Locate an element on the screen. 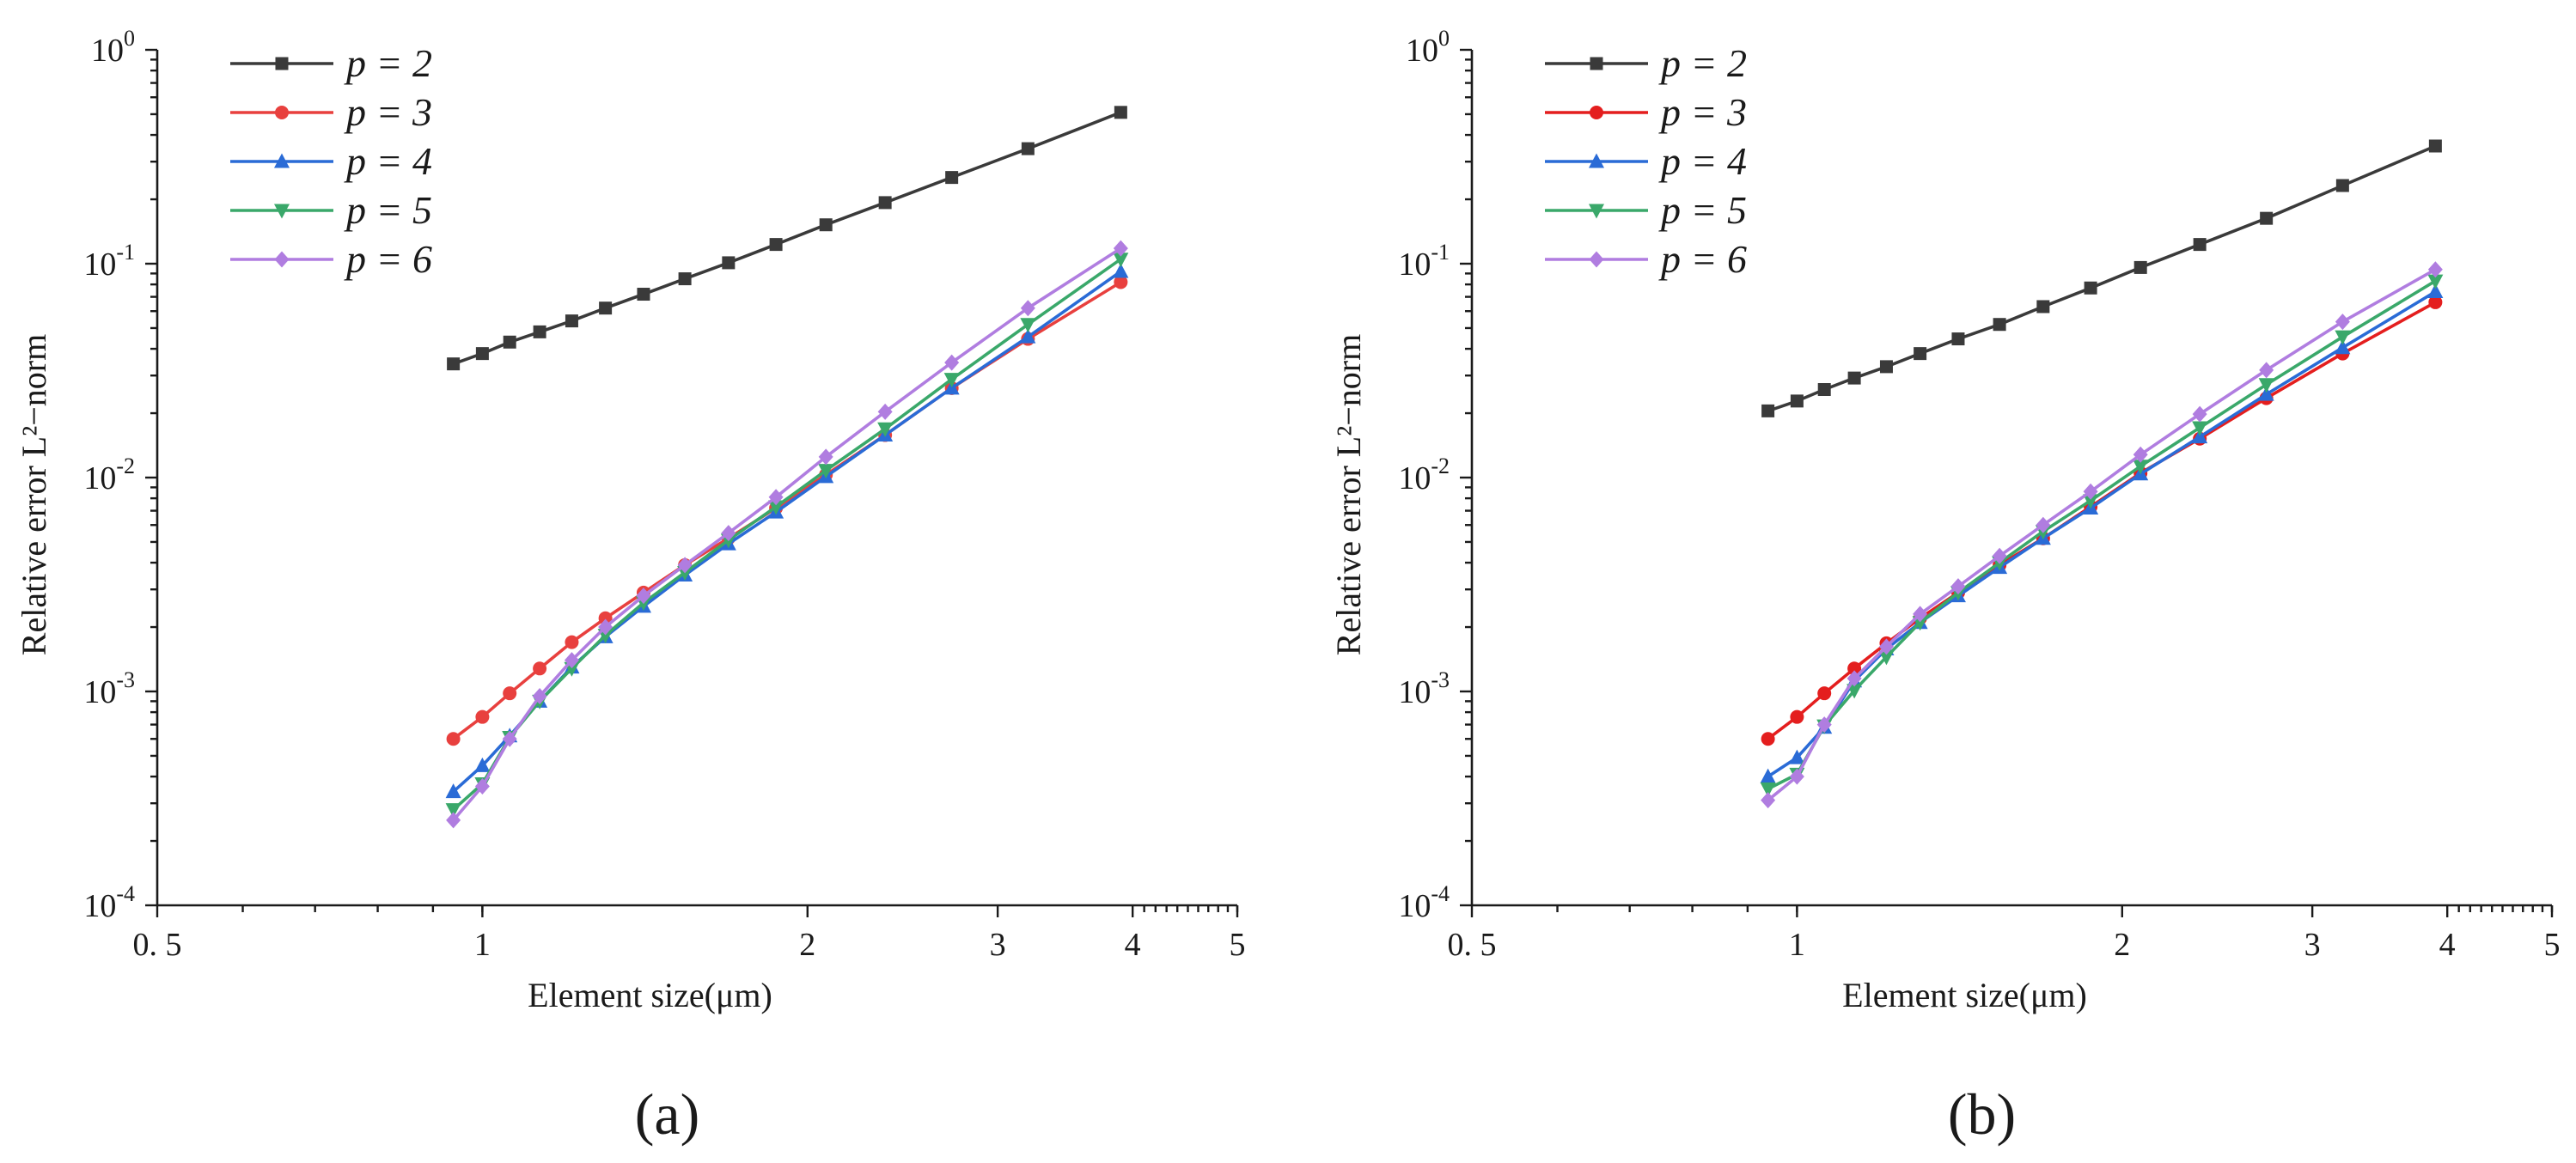 Image resolution: width=2576 pixels, height=1163 pixels. x-tick-label: 4 is located at coordinates (1133, 945).